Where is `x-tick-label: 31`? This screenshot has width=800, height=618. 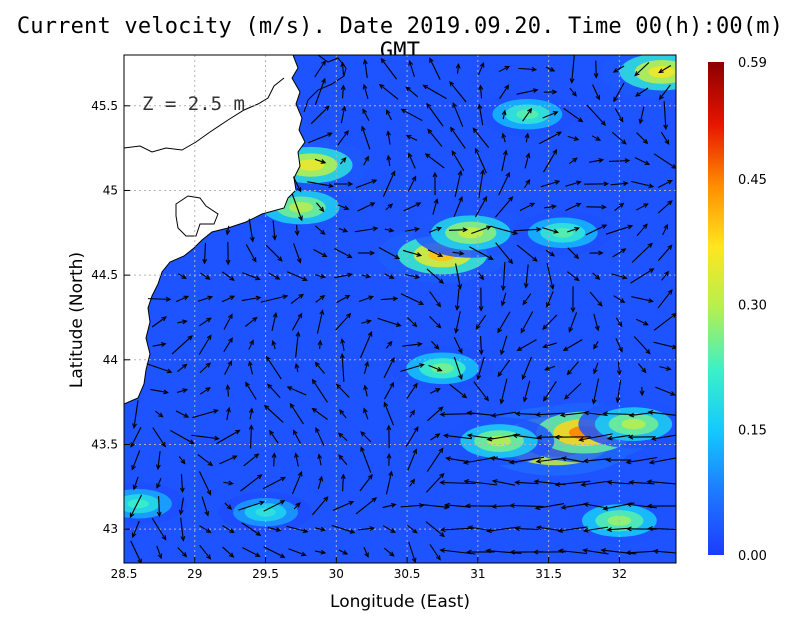 x-tick-label: 31 is located at coordinates (477, 574).